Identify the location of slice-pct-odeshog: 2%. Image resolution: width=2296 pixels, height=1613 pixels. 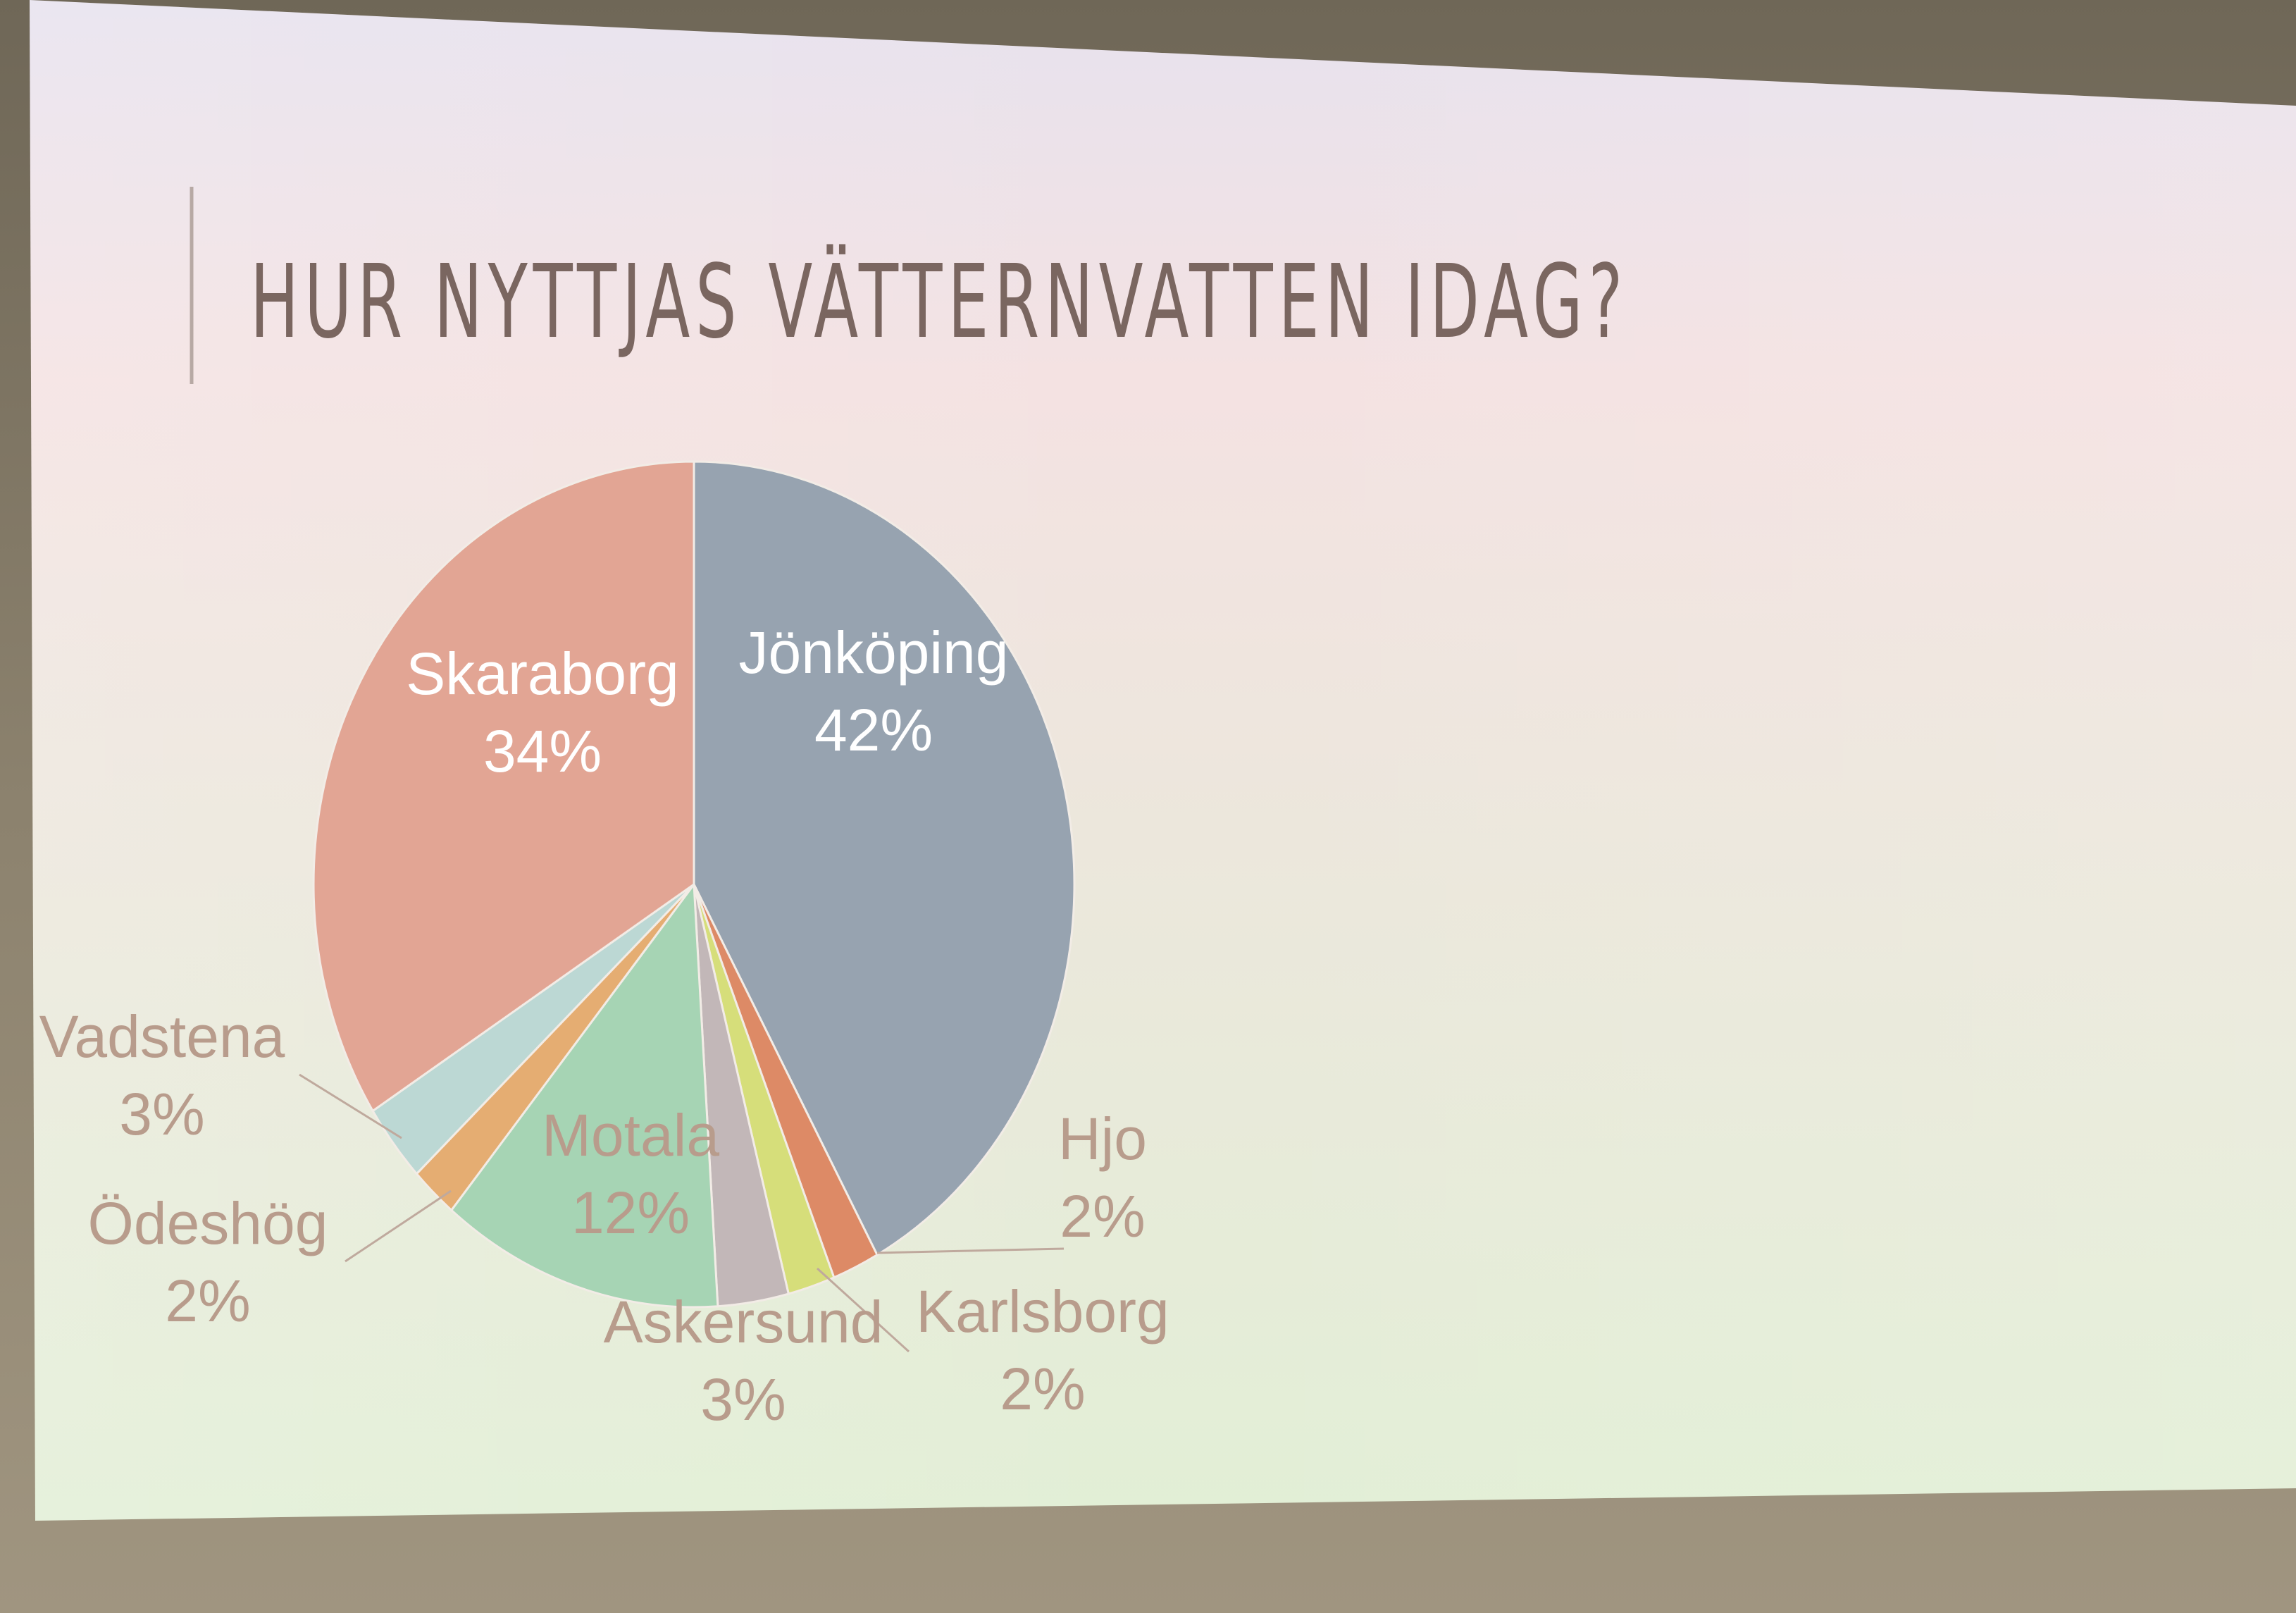
(207, 1301).